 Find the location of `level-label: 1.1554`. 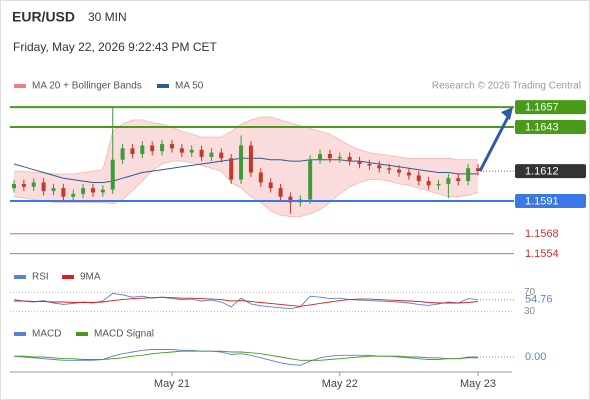

level-label: 1.1554 is located at coordinates (542, 254).